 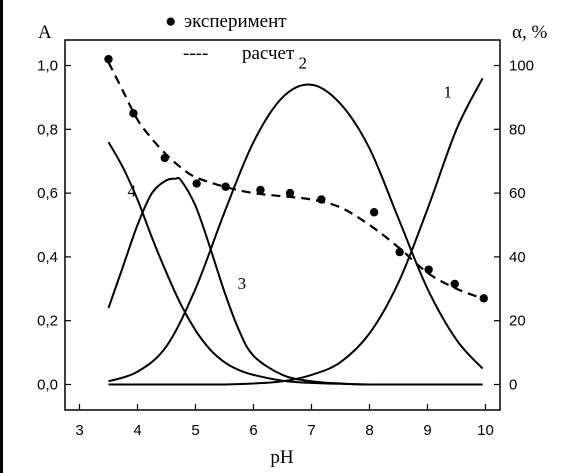 What do you see at coordinates (529, 32) in the screenshot?
I see `y-right-axis-title: α, %` at bounding box center [529, 32].